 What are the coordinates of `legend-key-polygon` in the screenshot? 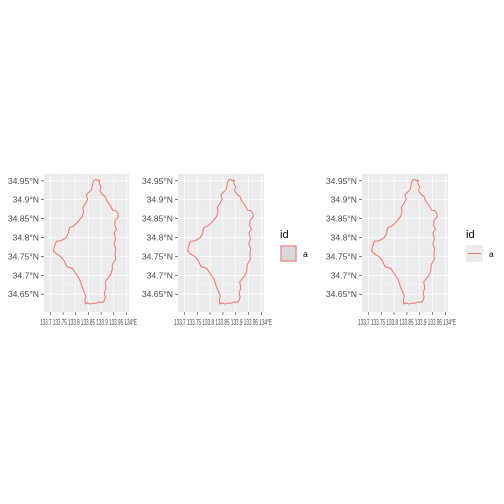 It's located at (288, 253).